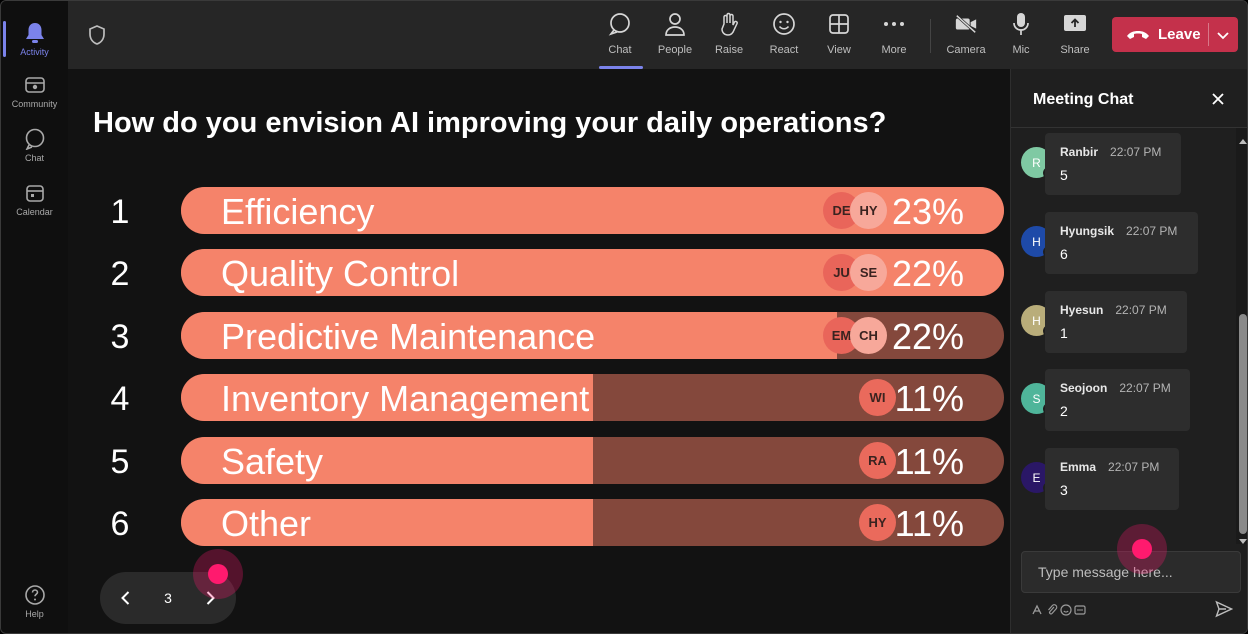 Image resolution: width=1248 pixels, height=634 pixels. What do you see at coordinates (34, 211) in the screenshot?
I see `rail-item-label: Calendar` at bounding box center [34, 211].